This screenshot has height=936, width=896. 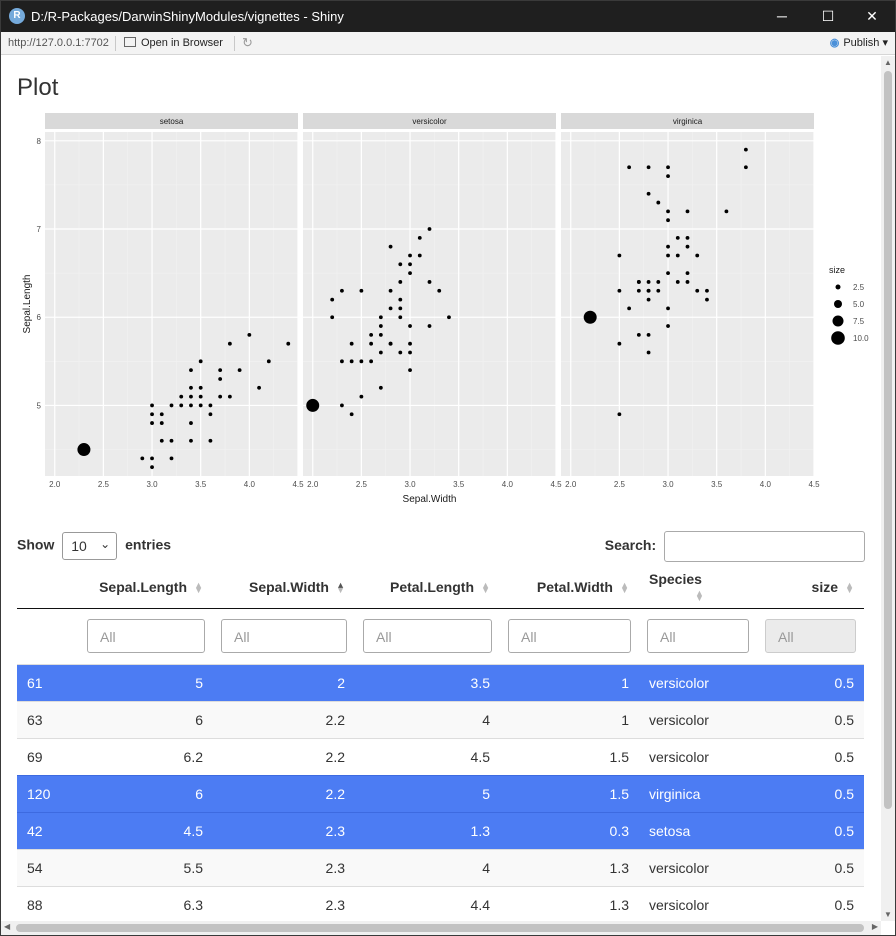 I want to click on column-header-petal-width: Petal.Width ▲ ▼, so click(x=569, y=587).